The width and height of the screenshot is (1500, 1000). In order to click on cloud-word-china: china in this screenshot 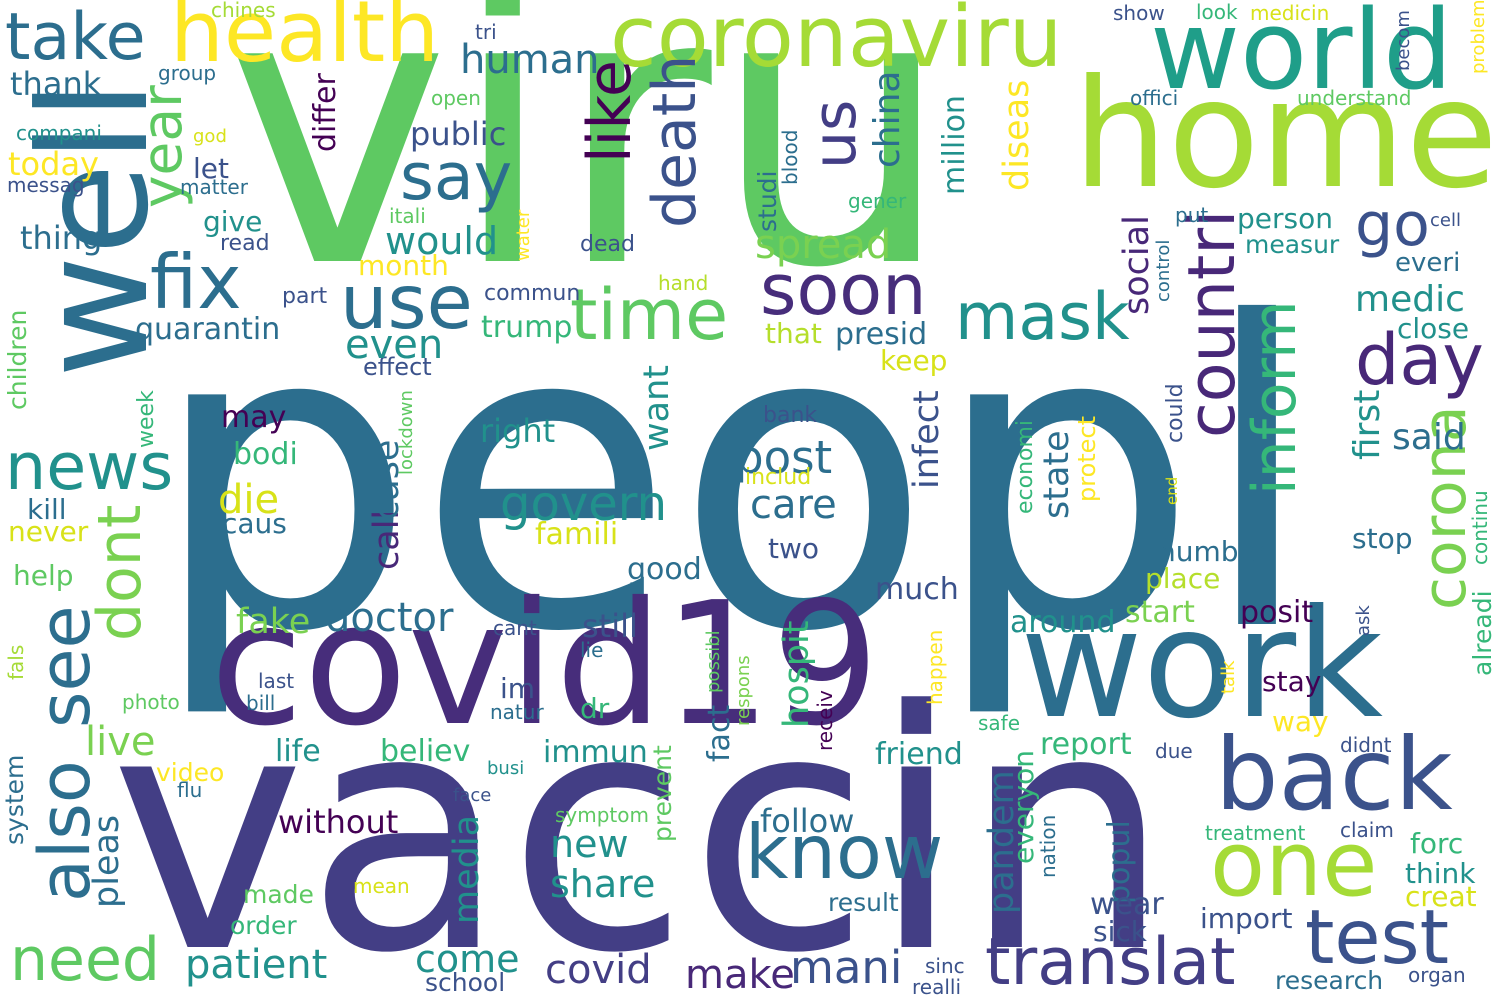, I will do `click(887, 119)`.